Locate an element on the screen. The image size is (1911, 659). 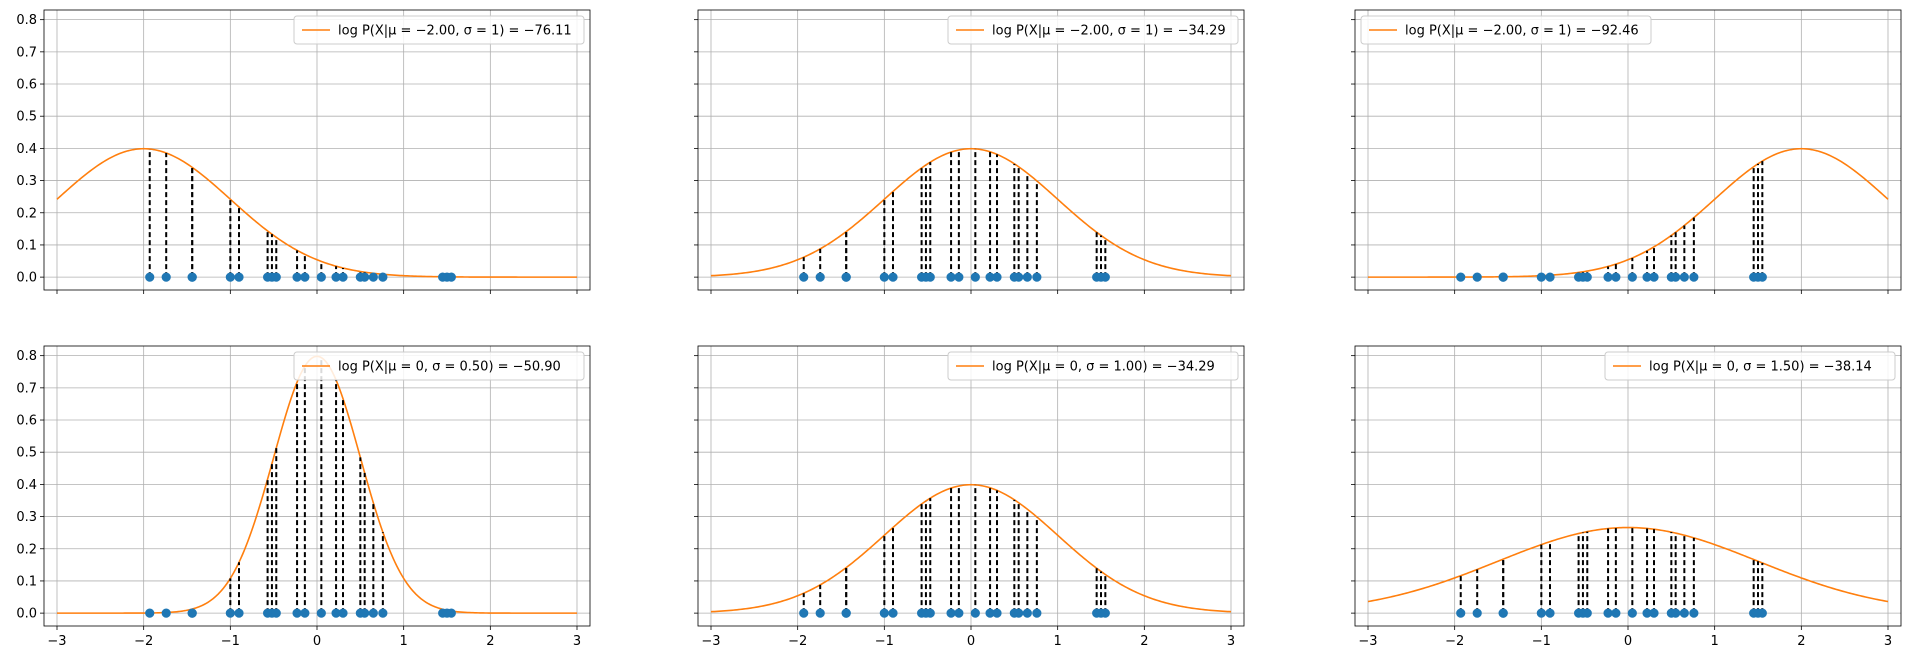
legend-label: log P(X|μ = −2.00, σ = 1) = −76.11 is located at coordinates (455, 31).